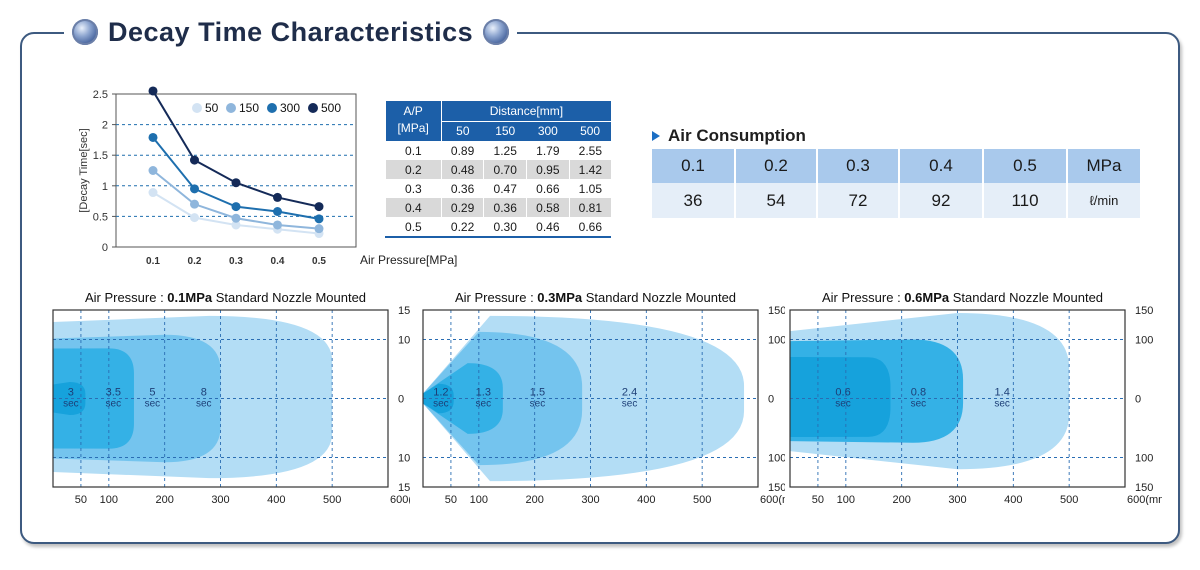  I want to click on bullet-dot-icon, so click(496, 32).